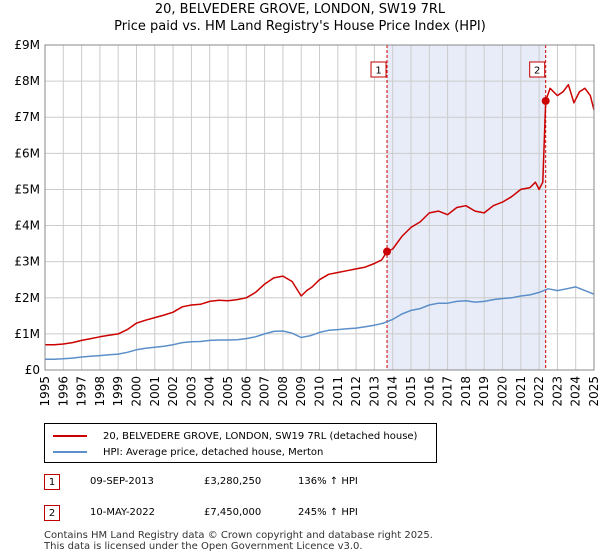  Describe the element at coordinates (82, 391) in the screenshot. I see `x-tick-label: 1997` at that location.